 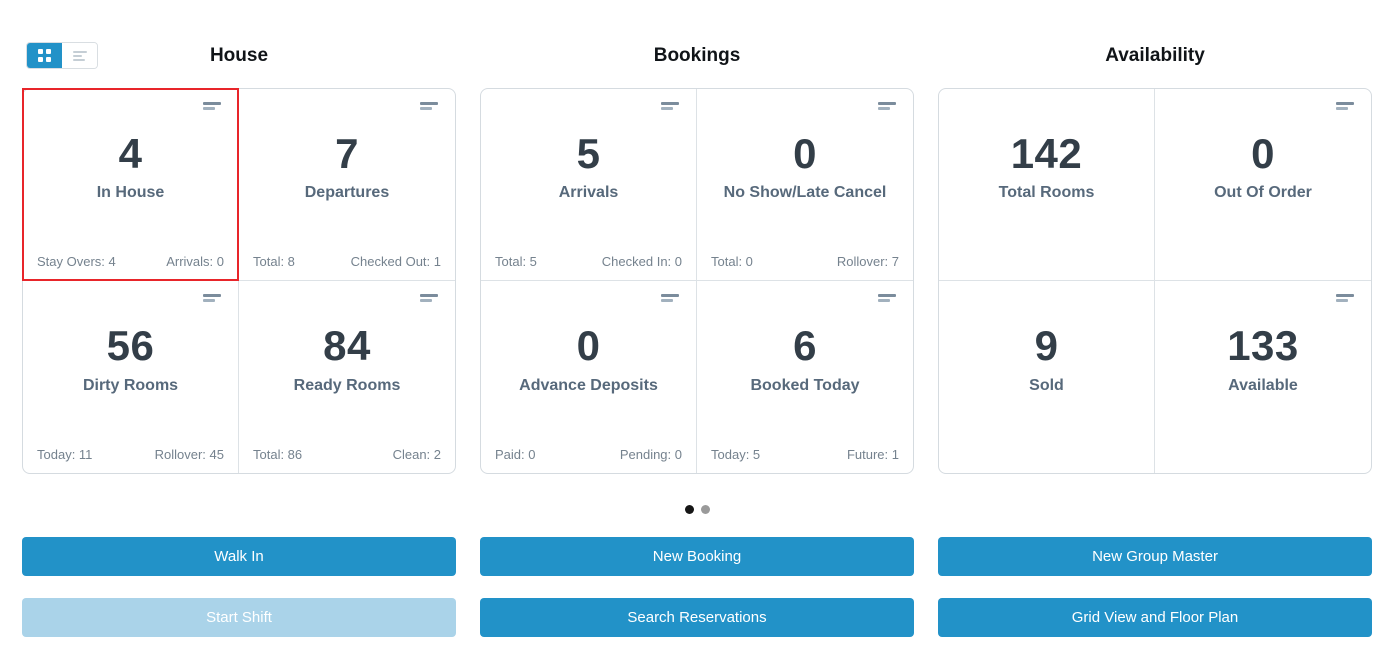 I want to click on stat-card-ready-rooms: 84 Ready Rooms Total: 86 Clean: 2, so click(x=347, y=377).